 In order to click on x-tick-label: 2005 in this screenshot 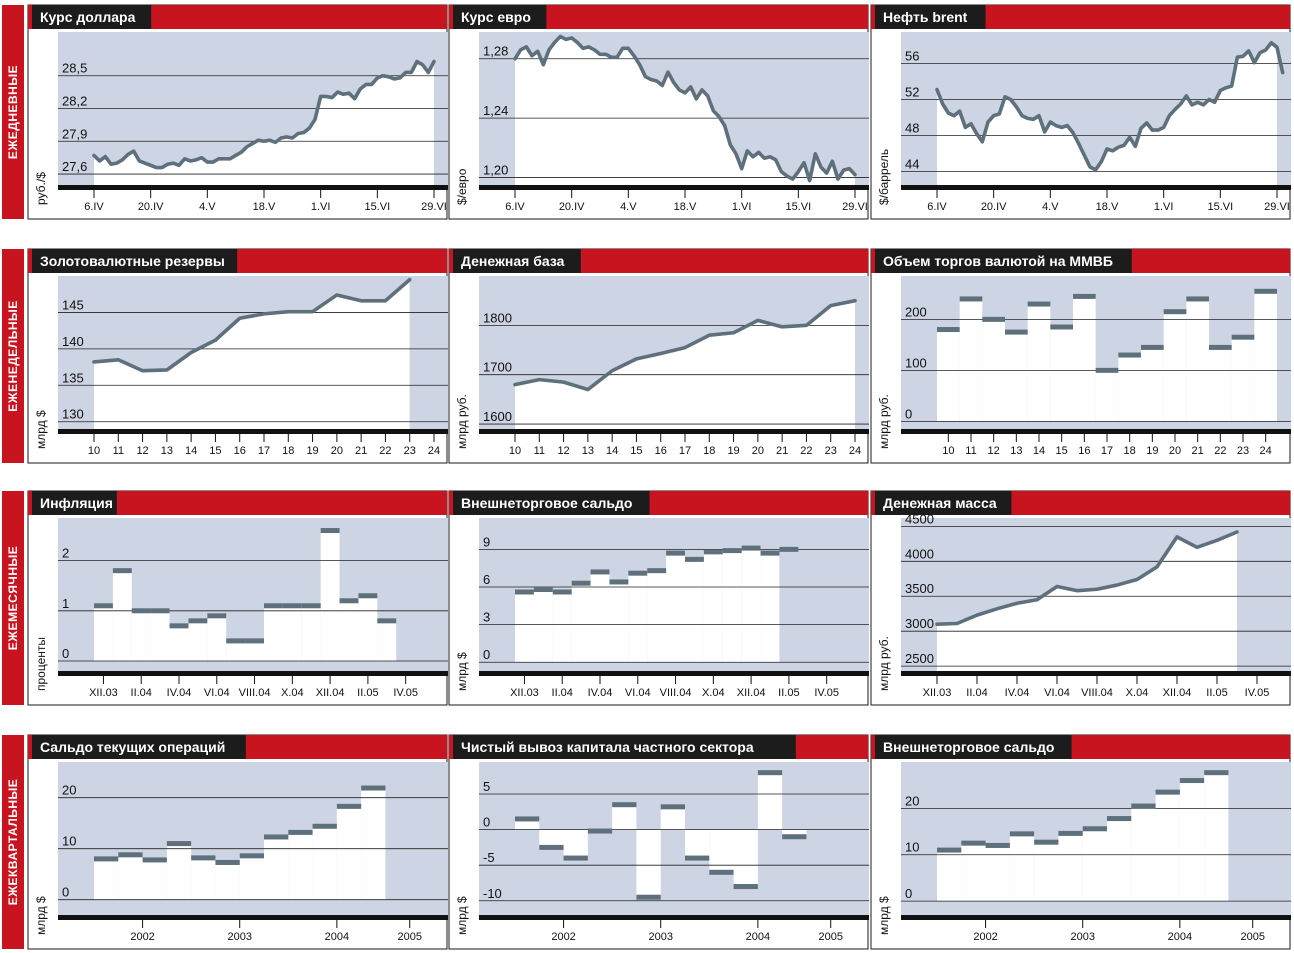, I will do `click(409, 937)`.